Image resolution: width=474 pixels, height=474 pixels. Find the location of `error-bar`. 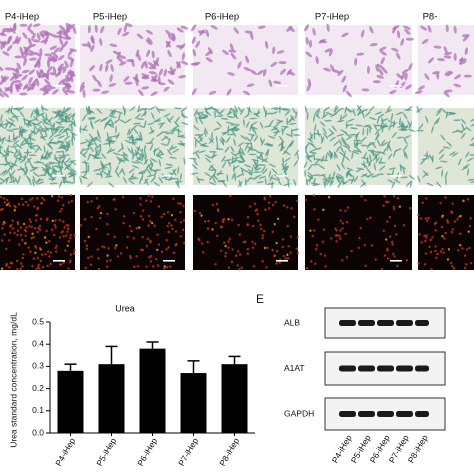

error-bar is located at coordinates (193, 367).